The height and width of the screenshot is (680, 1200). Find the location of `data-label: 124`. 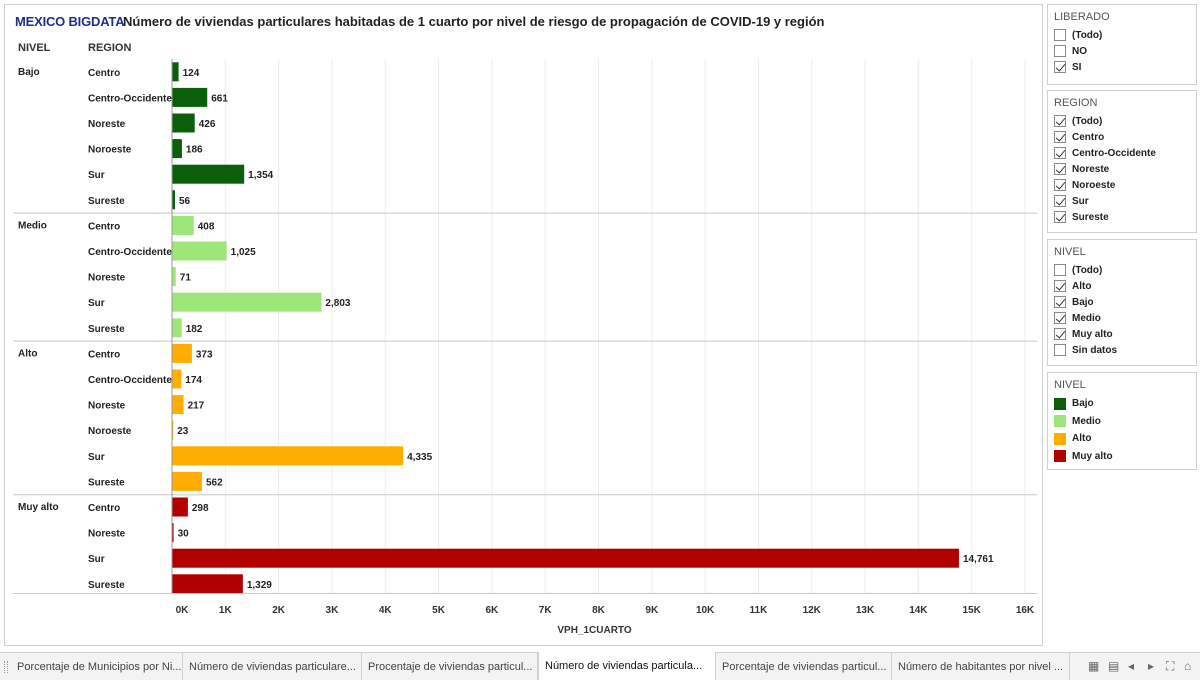

data-label: 124 is located at coordinates (191, 73).